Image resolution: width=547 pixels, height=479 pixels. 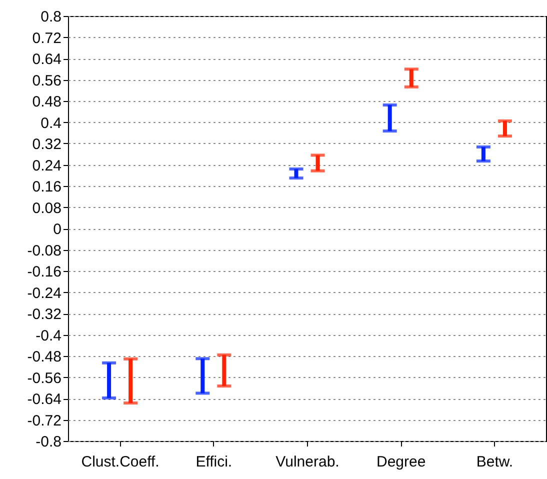 I want to click on y-tick-label: 0.72, so click(x=47, y=38).